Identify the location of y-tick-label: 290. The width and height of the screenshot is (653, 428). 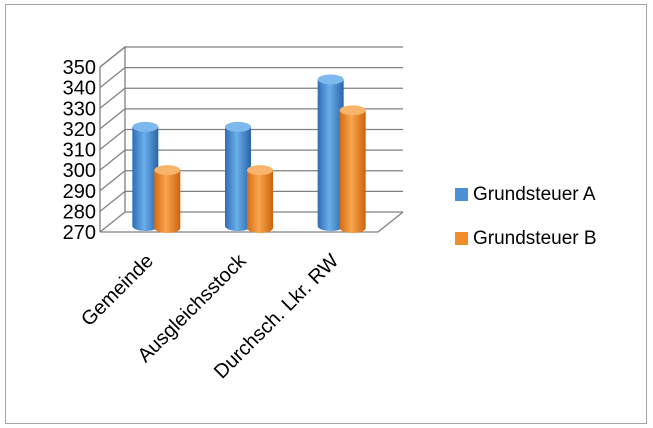
(79, 192).